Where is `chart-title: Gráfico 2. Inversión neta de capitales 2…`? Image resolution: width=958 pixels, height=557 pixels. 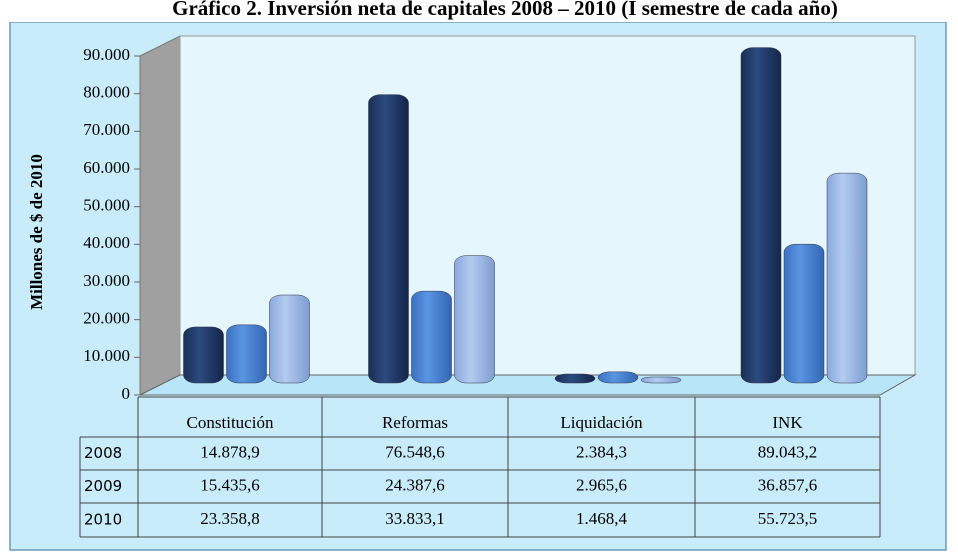
chart-title: Gráfico 2. Inversión neta de capitales 2… is located at coordinates (505, 10).